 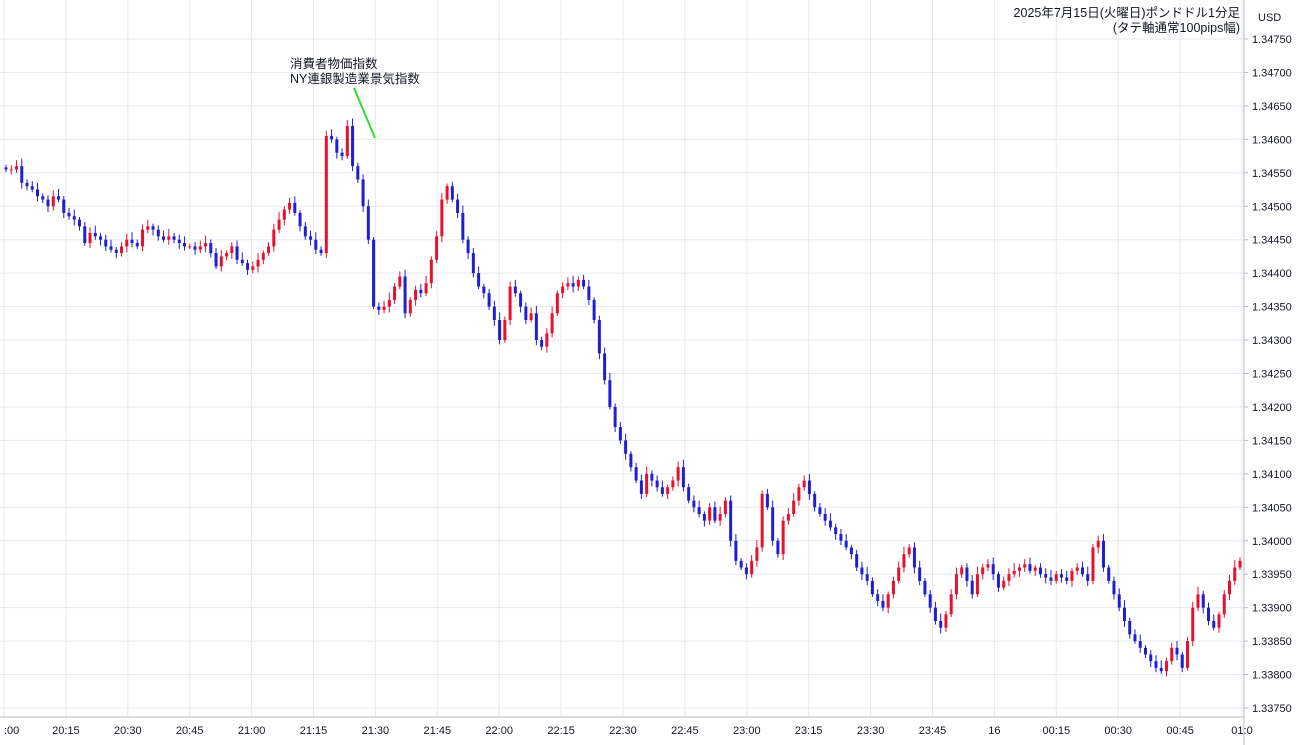 I want to click on time-tick-label: 22:15, so click(x=561, y=731).